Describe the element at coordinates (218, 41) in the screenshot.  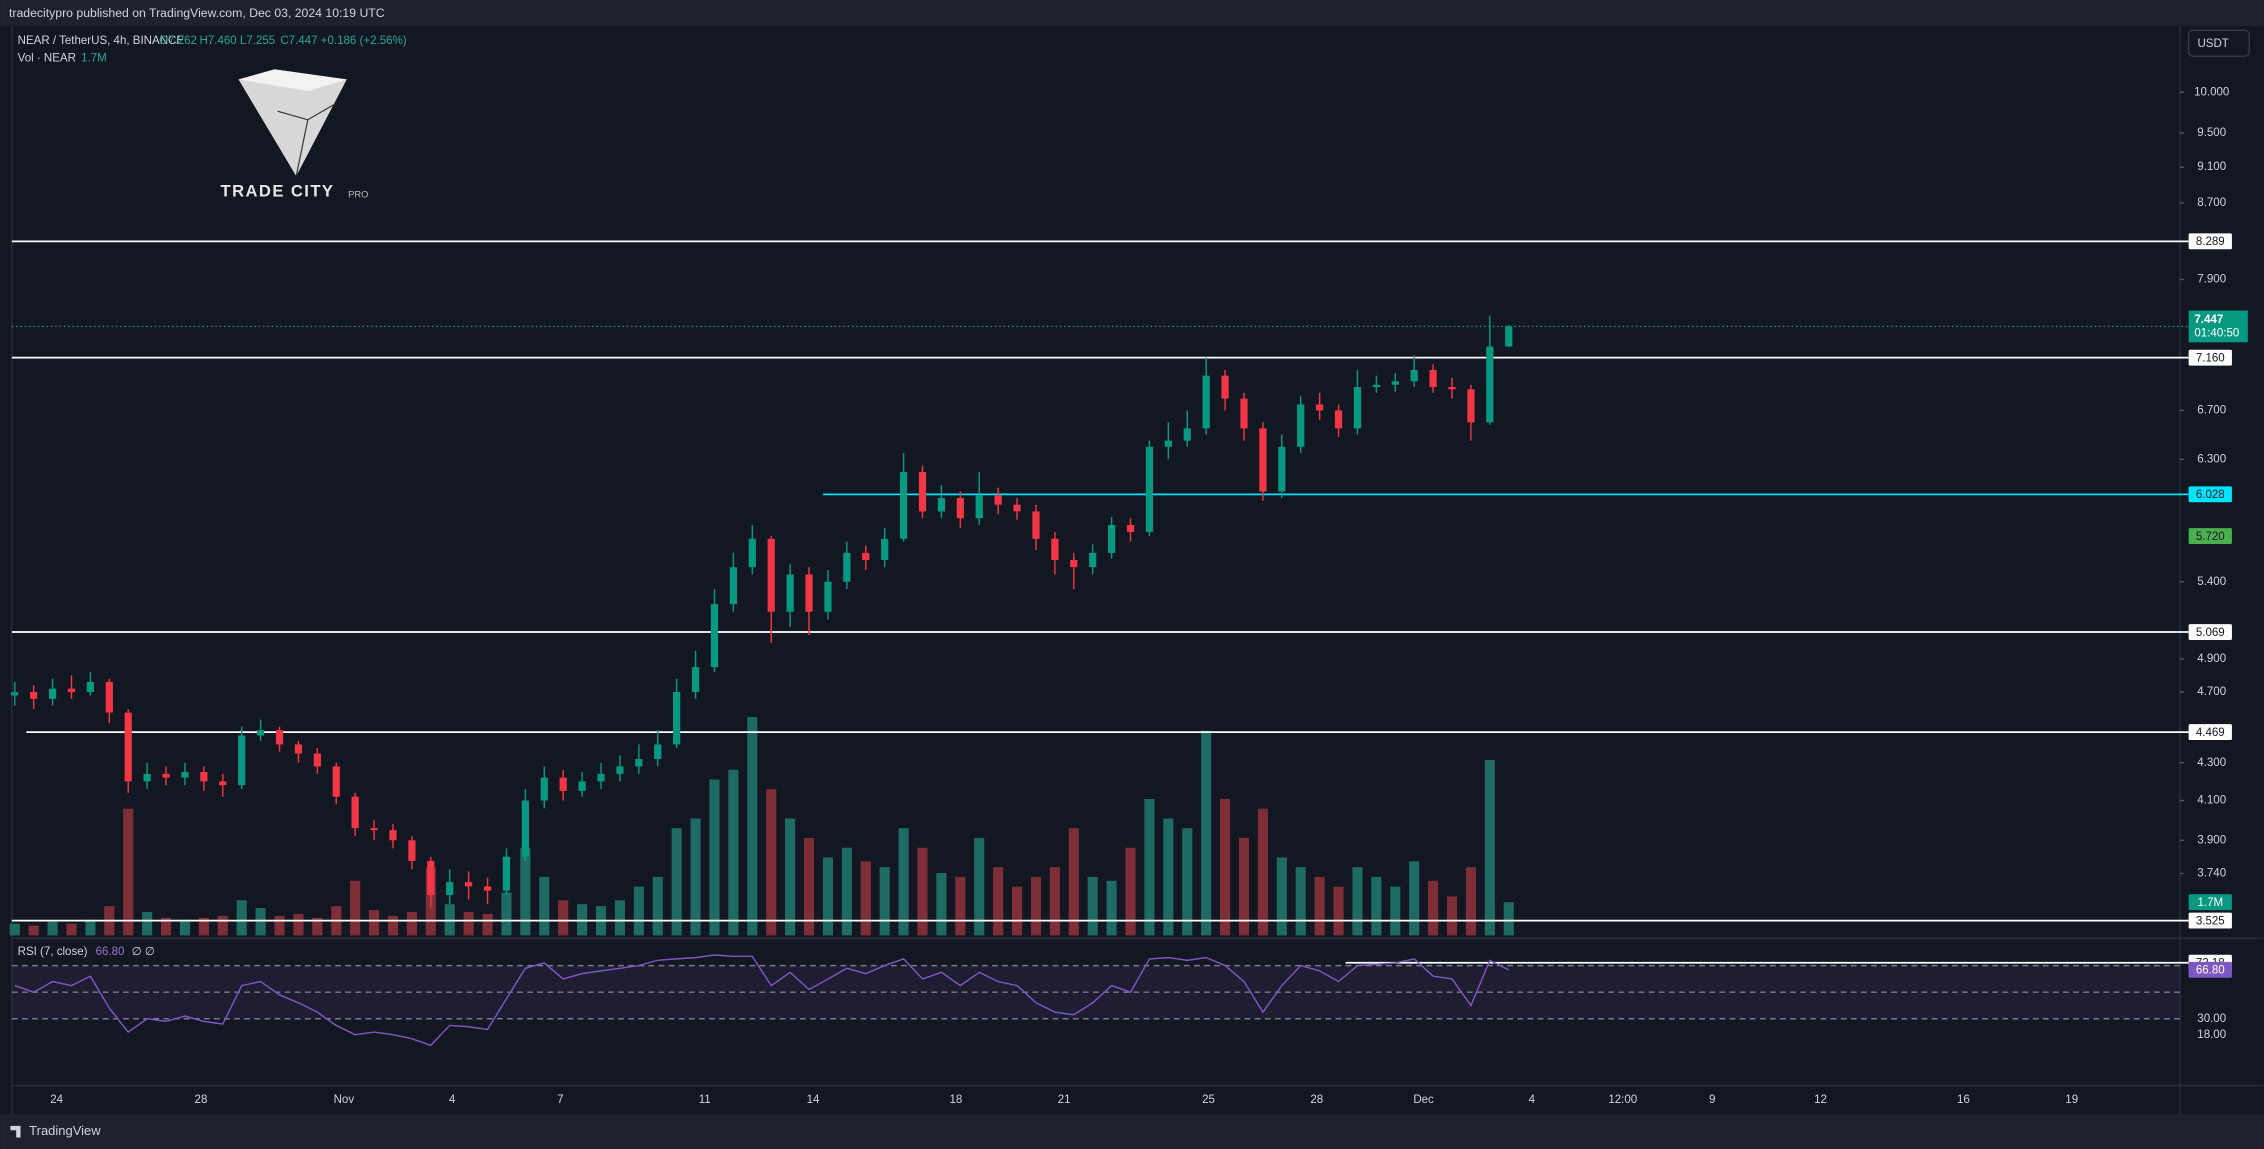
I see `ohlc-value: H7.460` at that location.